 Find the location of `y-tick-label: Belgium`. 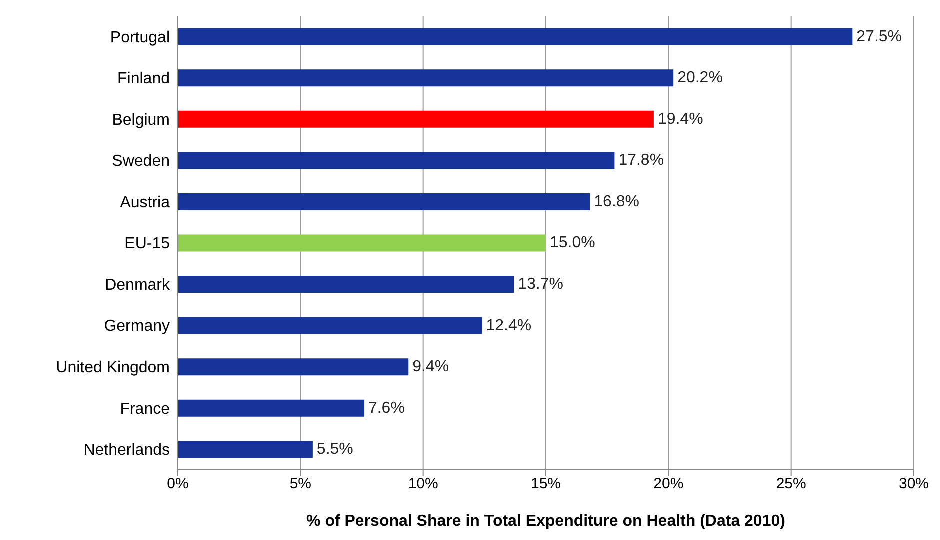

y-tick-label: Belgium is located at coordinates (141, 120).